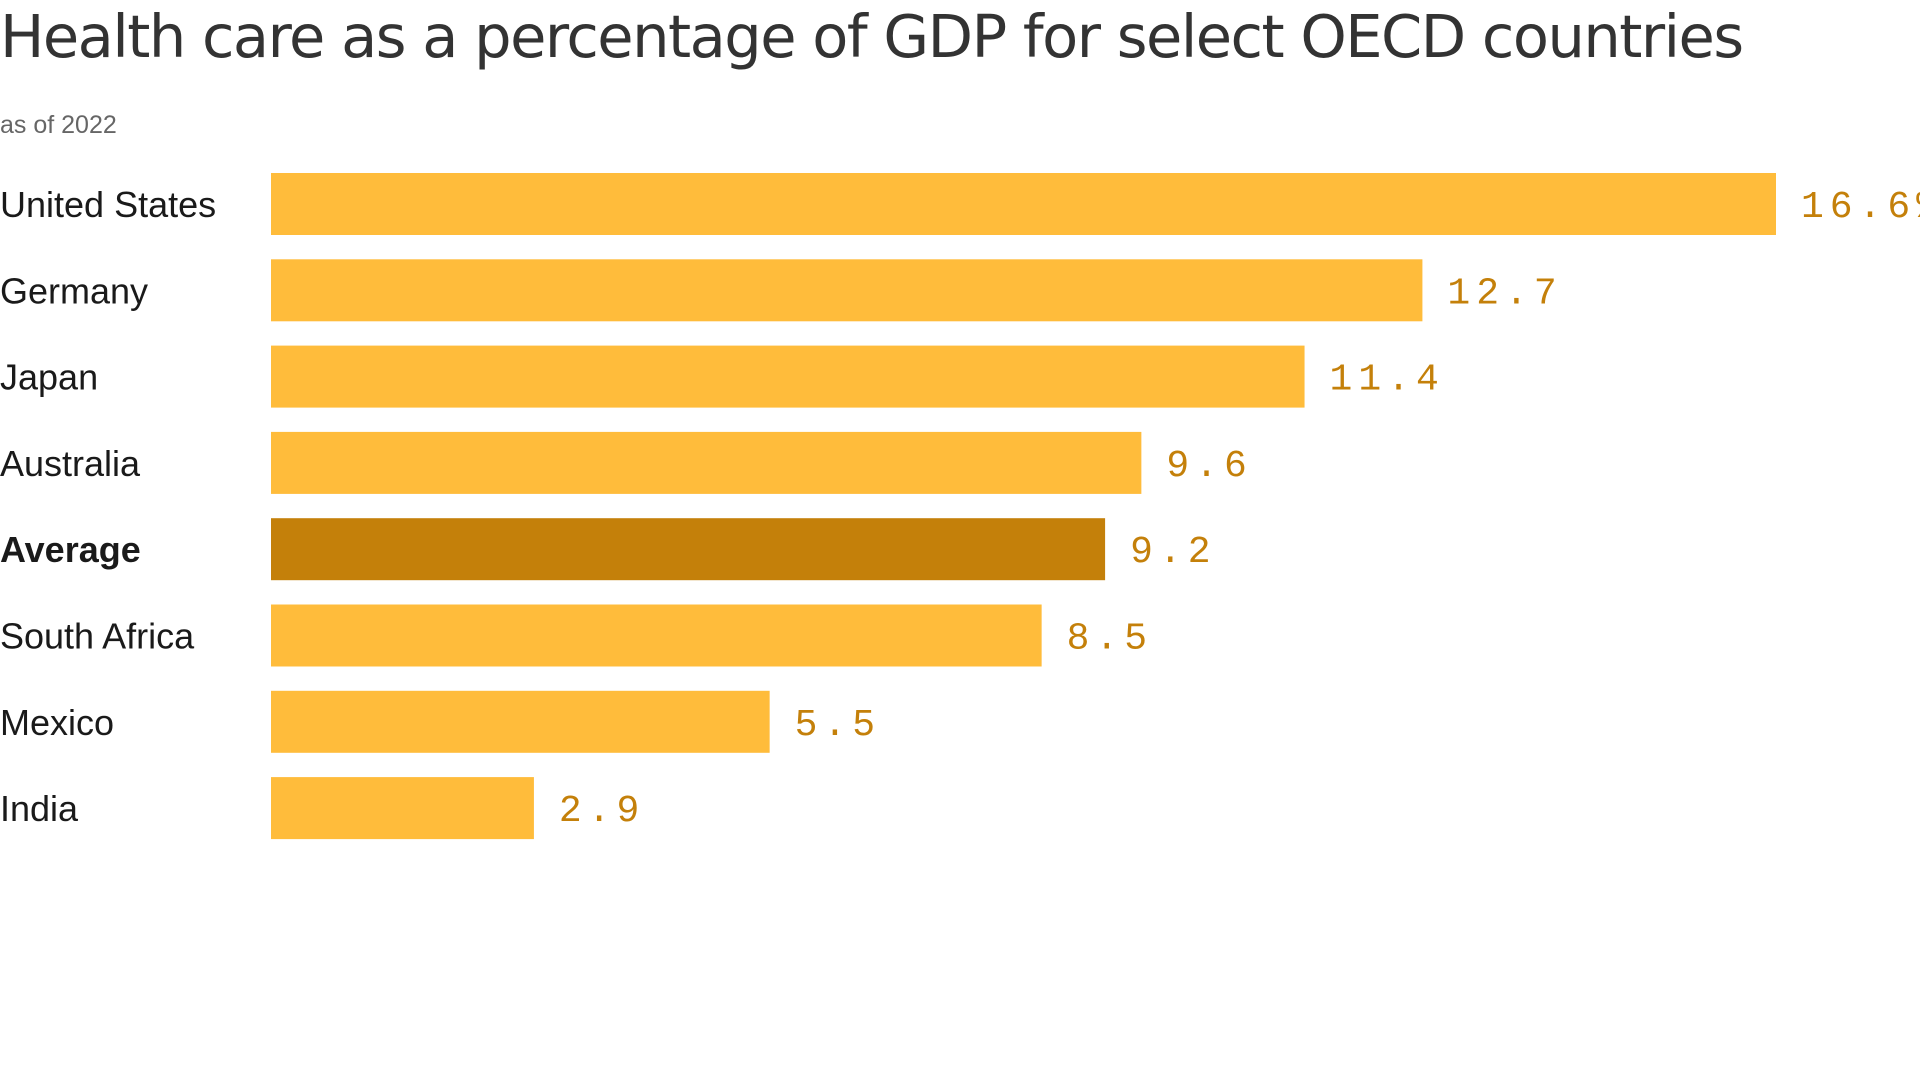  Describe the element at coordinates (1110, 639) in the screenshot. I see `value-label-south-africa: 8.5` at that location.